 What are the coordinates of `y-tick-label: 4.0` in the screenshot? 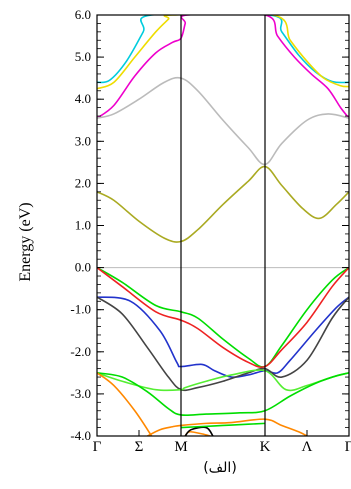 It's located at (83, 98).